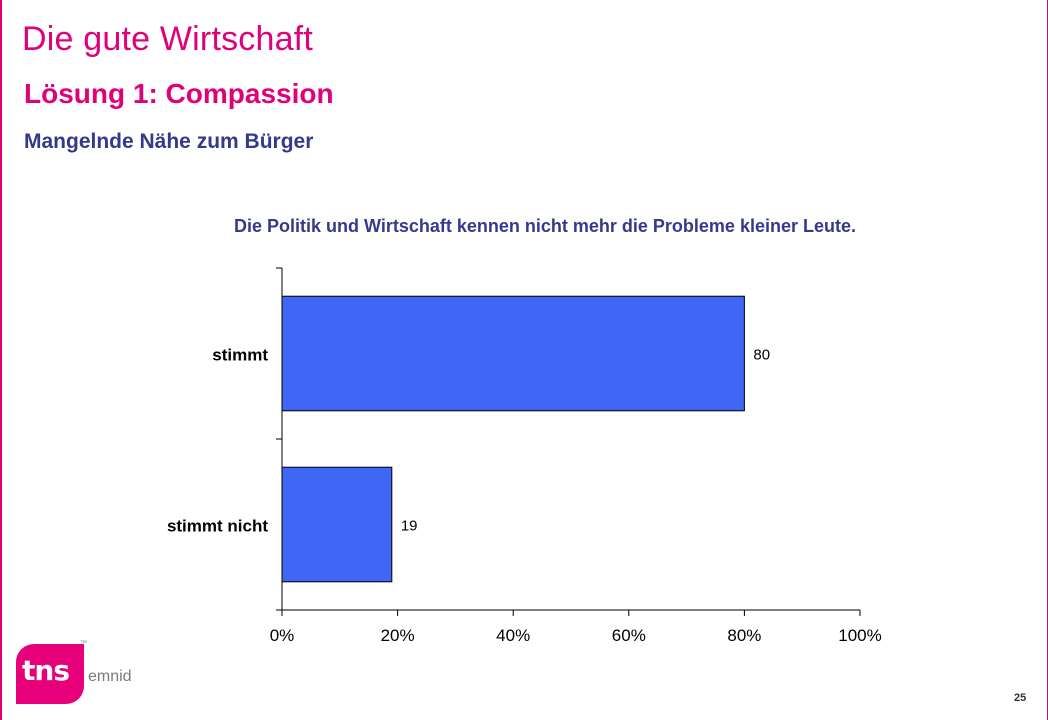  What do you see at coordinates (83, 643) in the screenshot?
I see `logo-trademark: ™` at bounding box center [83, 643].